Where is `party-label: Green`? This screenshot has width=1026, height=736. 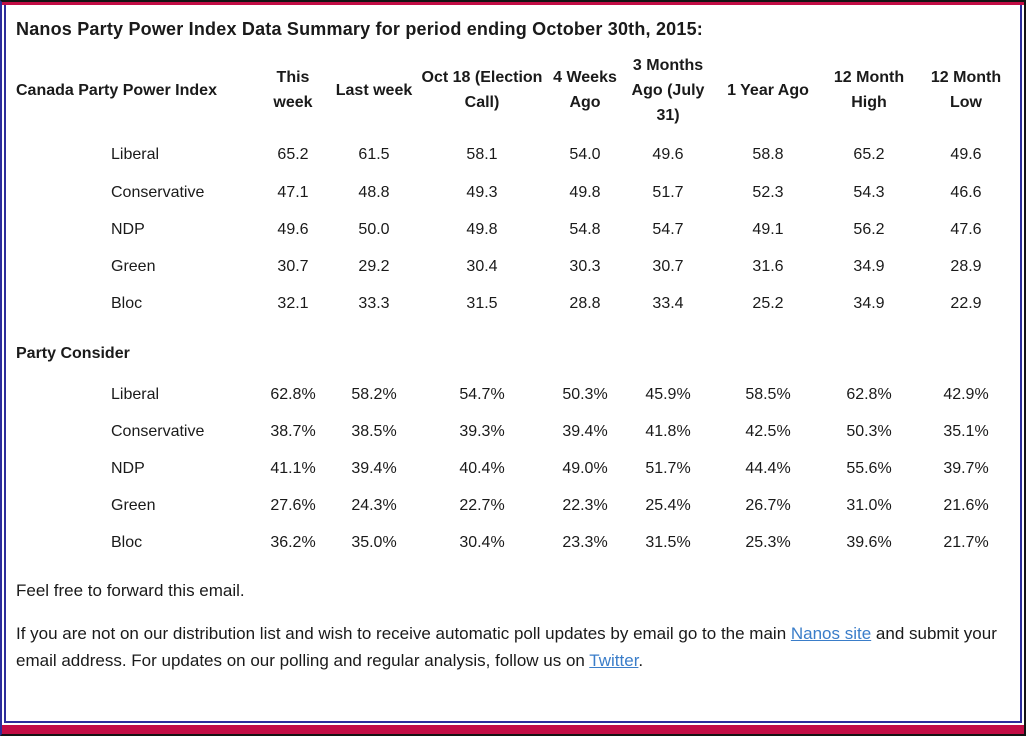
party-label: Green is located at coordinates (133, 506).